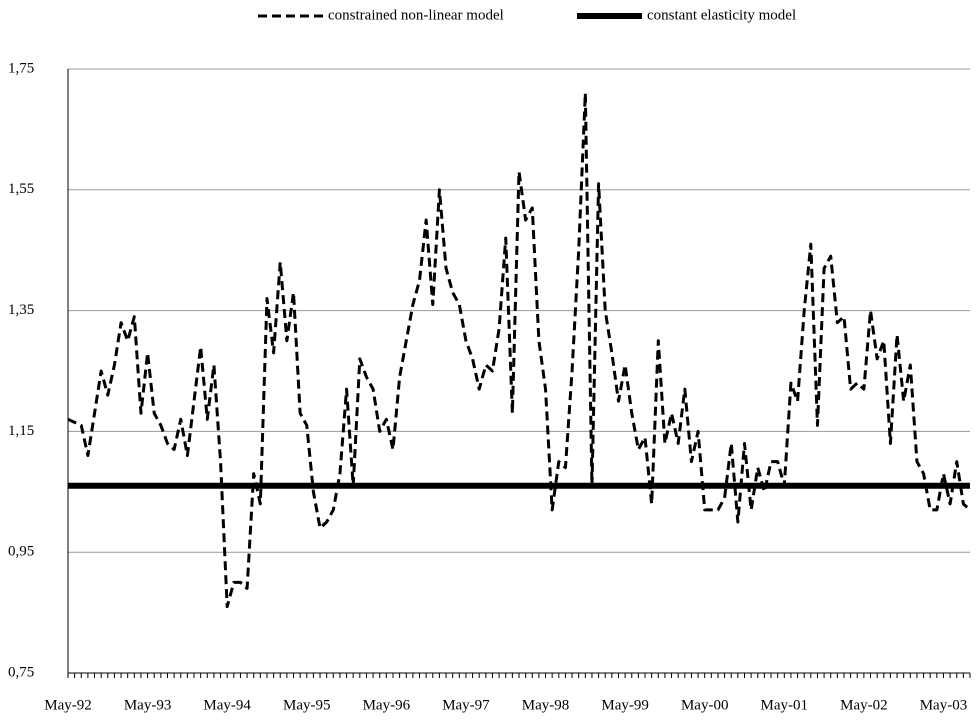 This screenshot has height=726, width=980. I want to click on y-tick-label: 1,15, so click(21, 431).